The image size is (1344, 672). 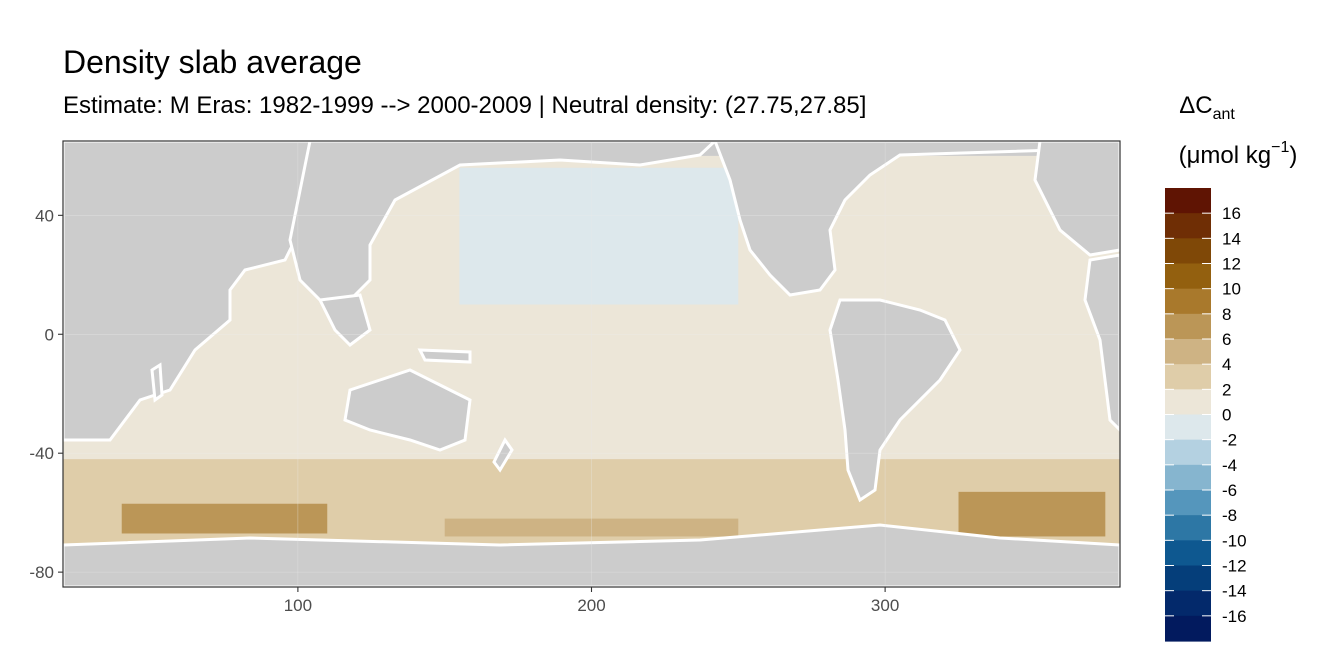 What do you see at coordinates (591, 605) in the screenshot?
I see `x-tick-label: 200` at bounding box center [591, 605].